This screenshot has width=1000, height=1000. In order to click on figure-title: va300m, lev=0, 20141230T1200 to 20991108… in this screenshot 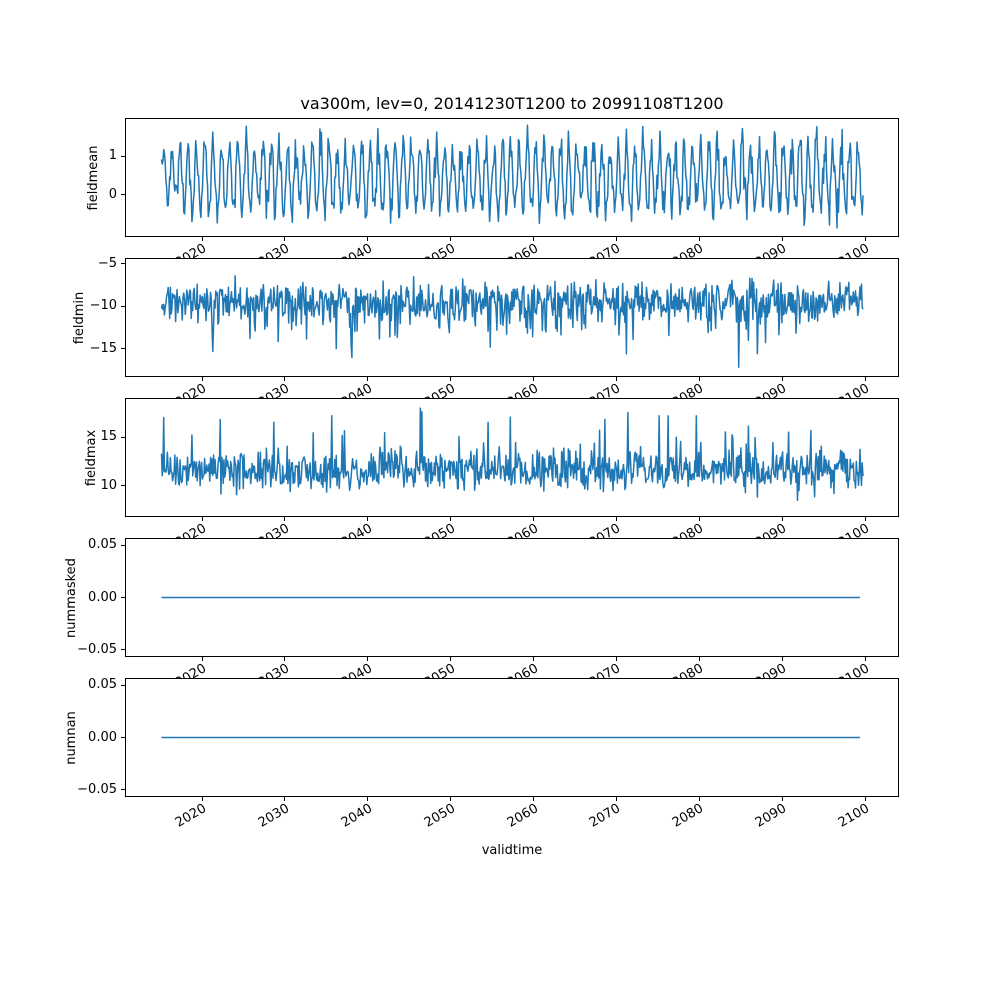, I will do `click(512, 103)`.